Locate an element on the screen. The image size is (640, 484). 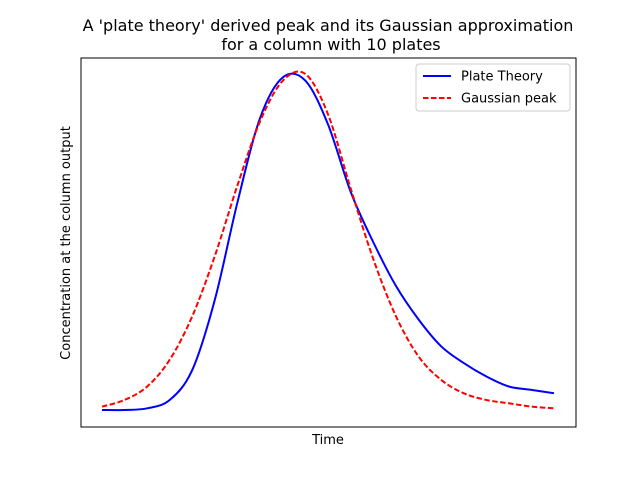
legend-box is located at coordinates (493, 87).